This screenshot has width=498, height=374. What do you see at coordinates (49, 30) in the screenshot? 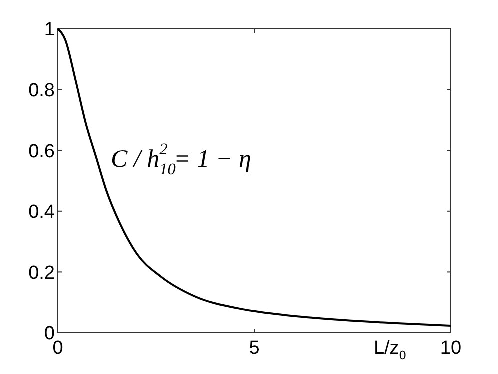
I see `y-tick-label: 1` at bounding box center [49, 30].